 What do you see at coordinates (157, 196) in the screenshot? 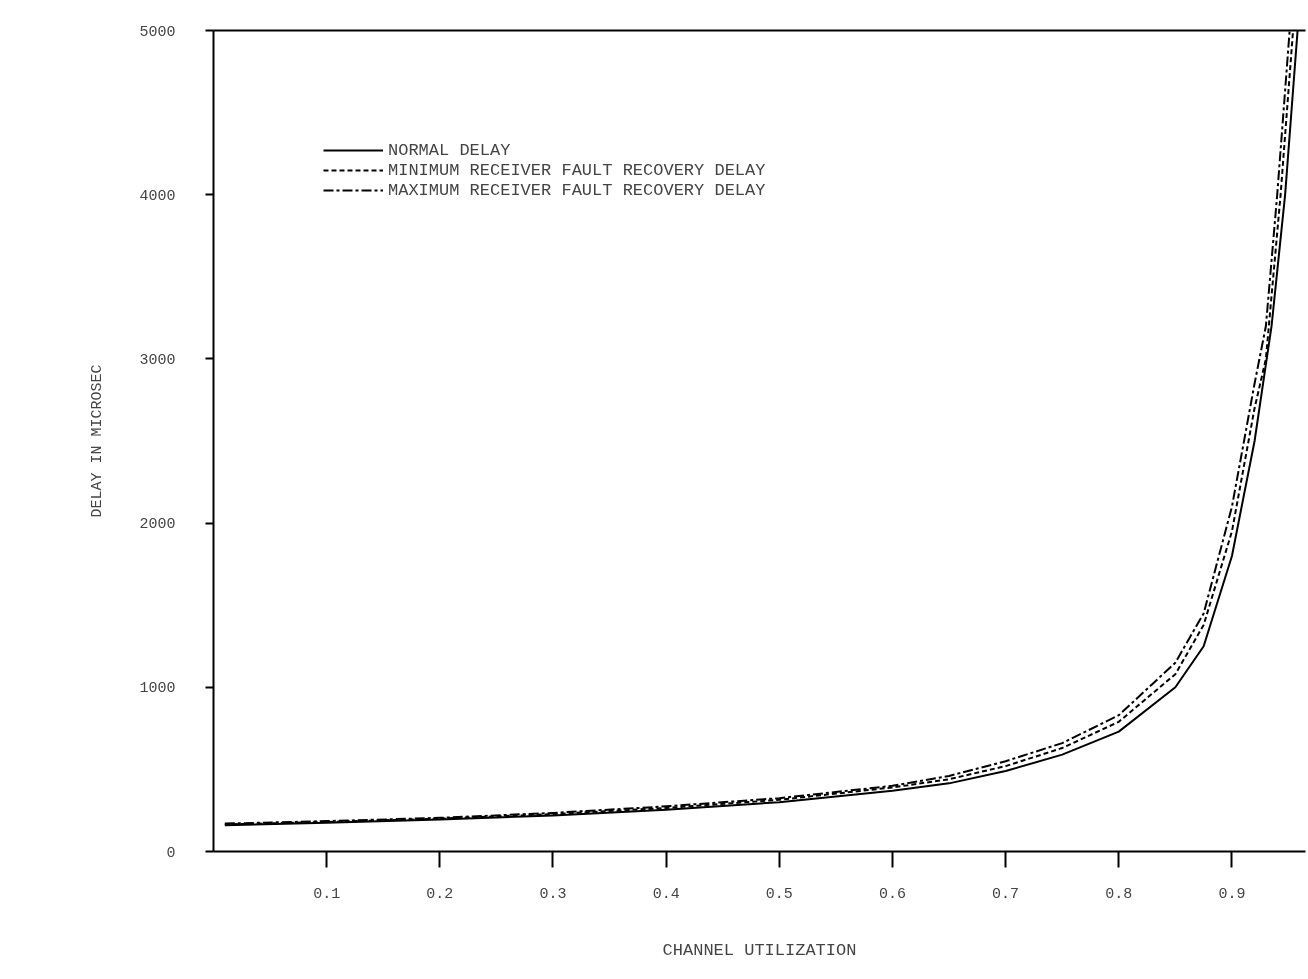
I see `y-tick-label: 4000` at bounding box center [157, 196].